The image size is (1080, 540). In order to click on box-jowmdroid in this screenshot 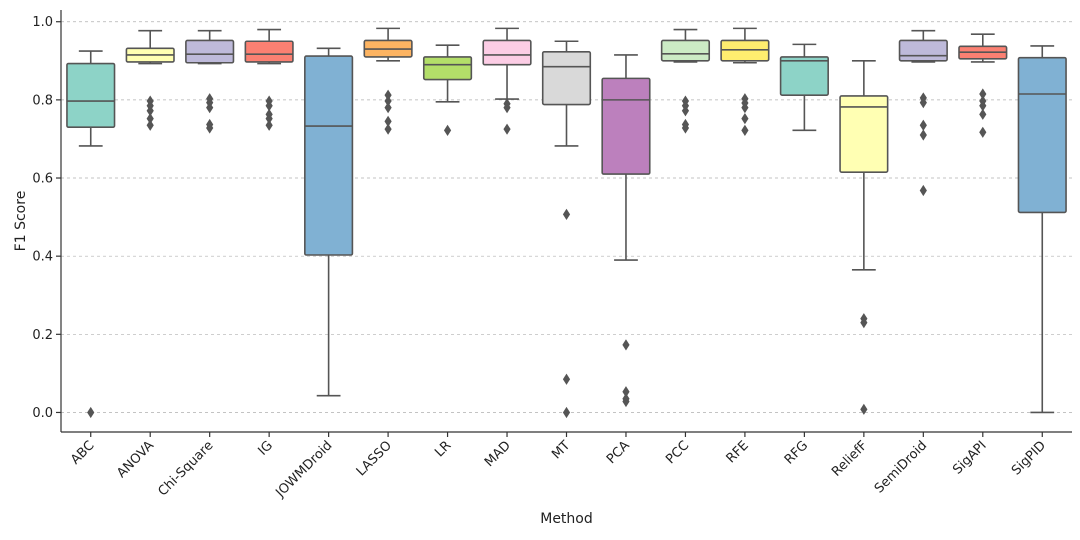, I will do `click(329, 222)`.